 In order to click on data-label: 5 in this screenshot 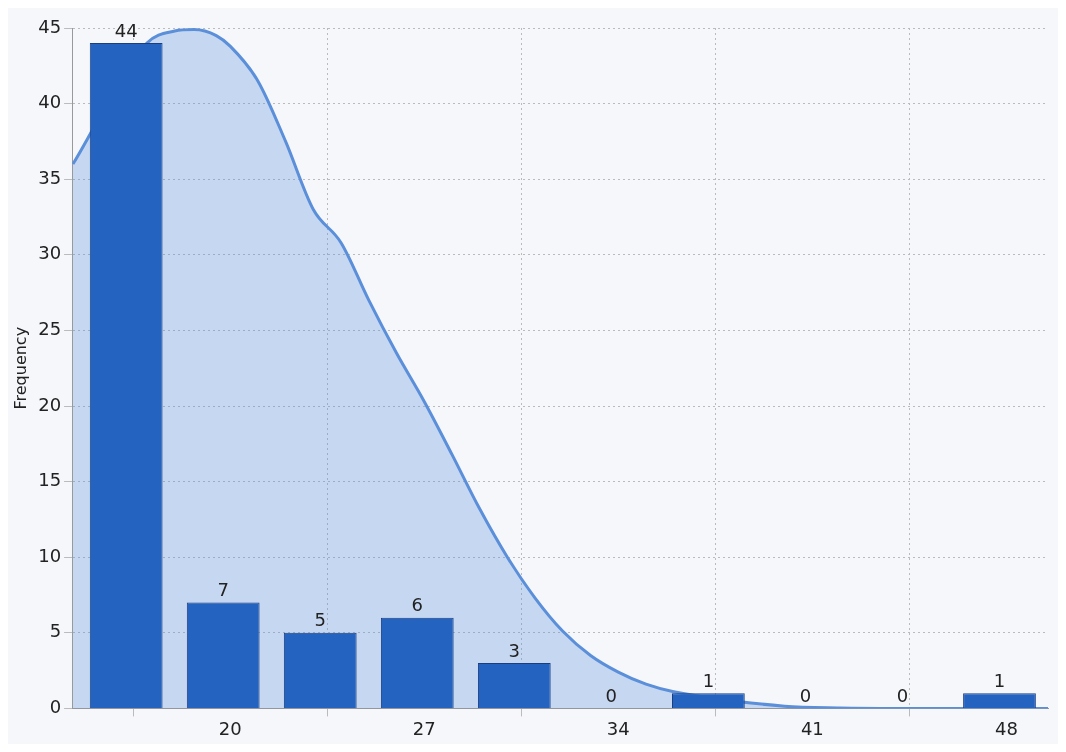, I will do `click(320, 620)`.